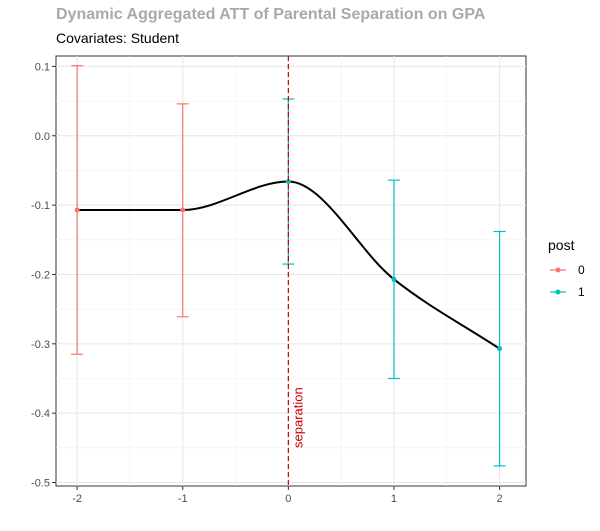 This screenshot has height=531, width=600. What do you see at coordinates (500, 499) in the screenshot?
I see `x-tick-label: 2` at bounding box center [500, 499].